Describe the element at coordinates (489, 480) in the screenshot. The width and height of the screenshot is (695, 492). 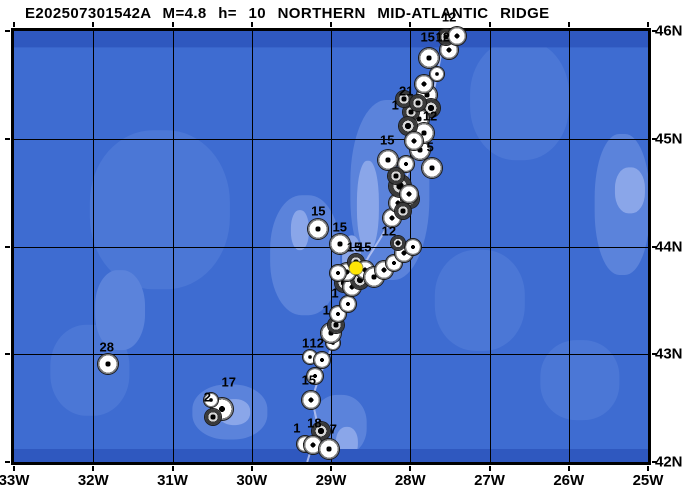
I see `longitude-axis-label: 27W` at that location.